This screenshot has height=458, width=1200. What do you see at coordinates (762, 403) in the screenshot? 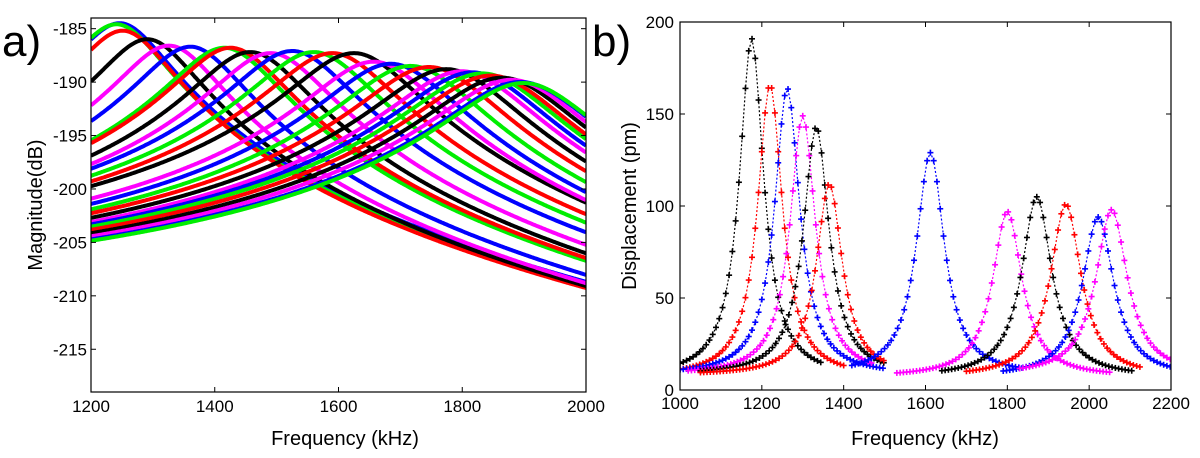
I see `panel-b-xtick-label: 1200` at bounding box center [762, 403].